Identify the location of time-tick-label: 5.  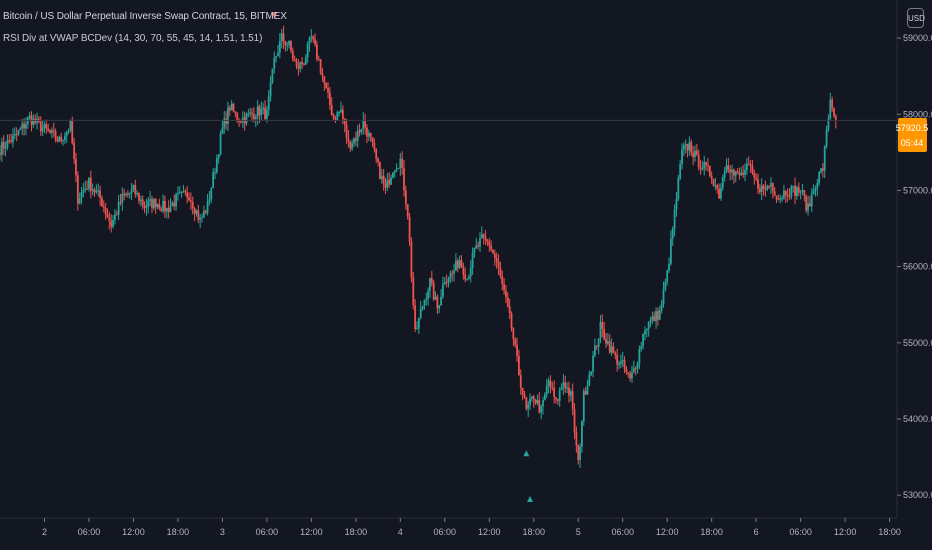
(578, 532).